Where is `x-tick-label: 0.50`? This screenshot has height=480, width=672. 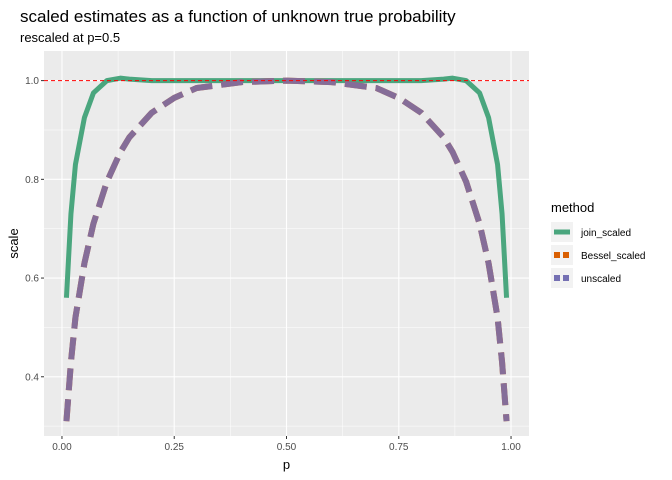 x-tick-label: 0.50 is located at coordinates (287, 447).